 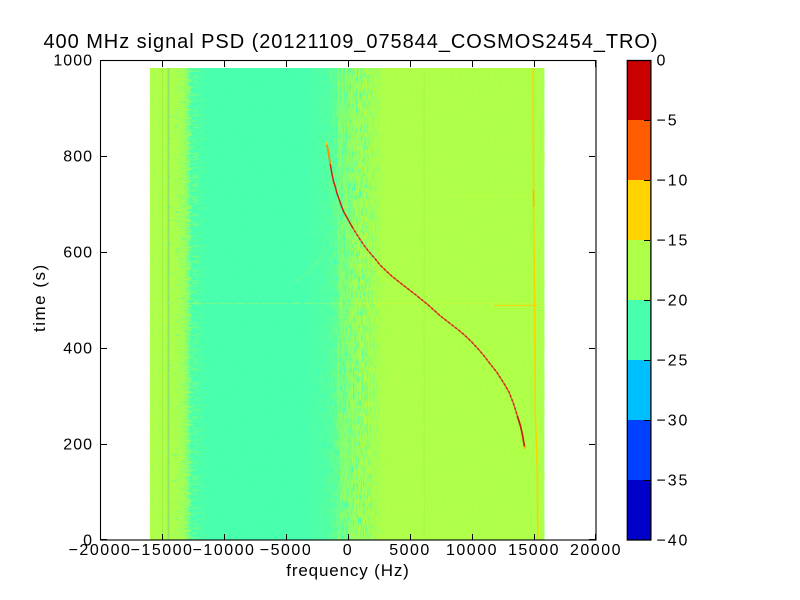 What do you see at coordinates (78, 445) in the screenshot?
I see `svg-text: 200` at bounding box center [78, 445].